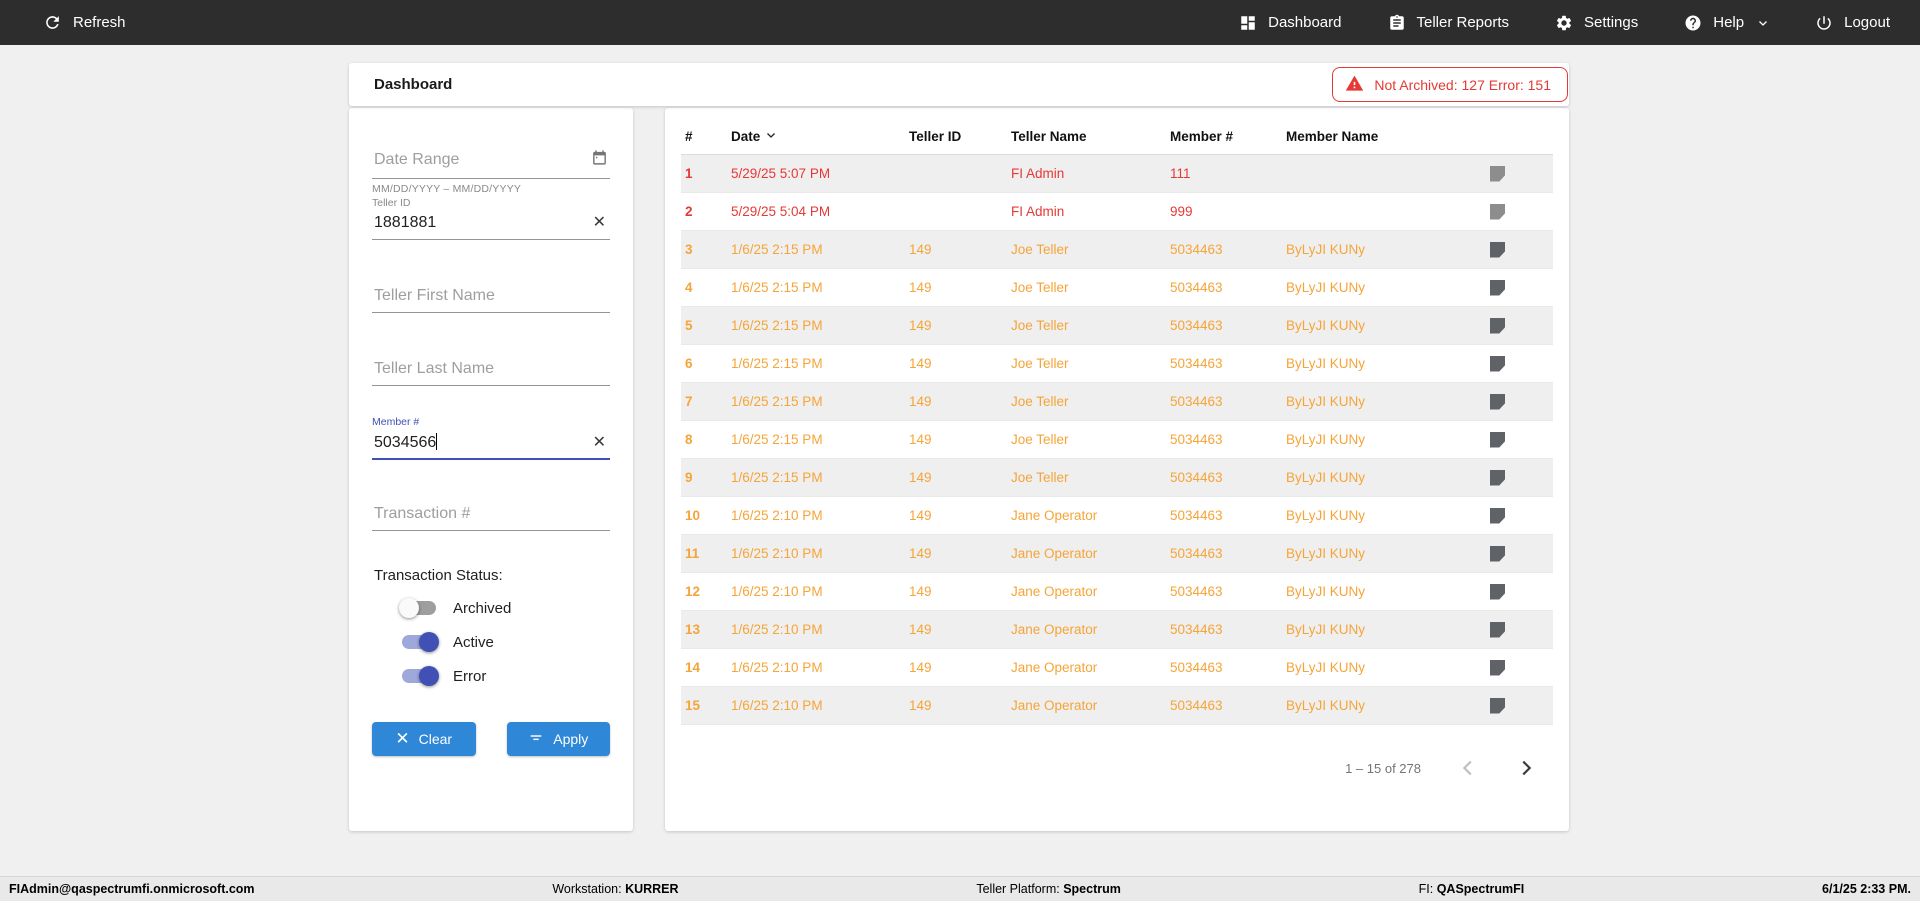  Describe the element at coordinates (434, 295) in the screenshot. I see `teller-first-name-placeholder: Teller First Name` at that location.